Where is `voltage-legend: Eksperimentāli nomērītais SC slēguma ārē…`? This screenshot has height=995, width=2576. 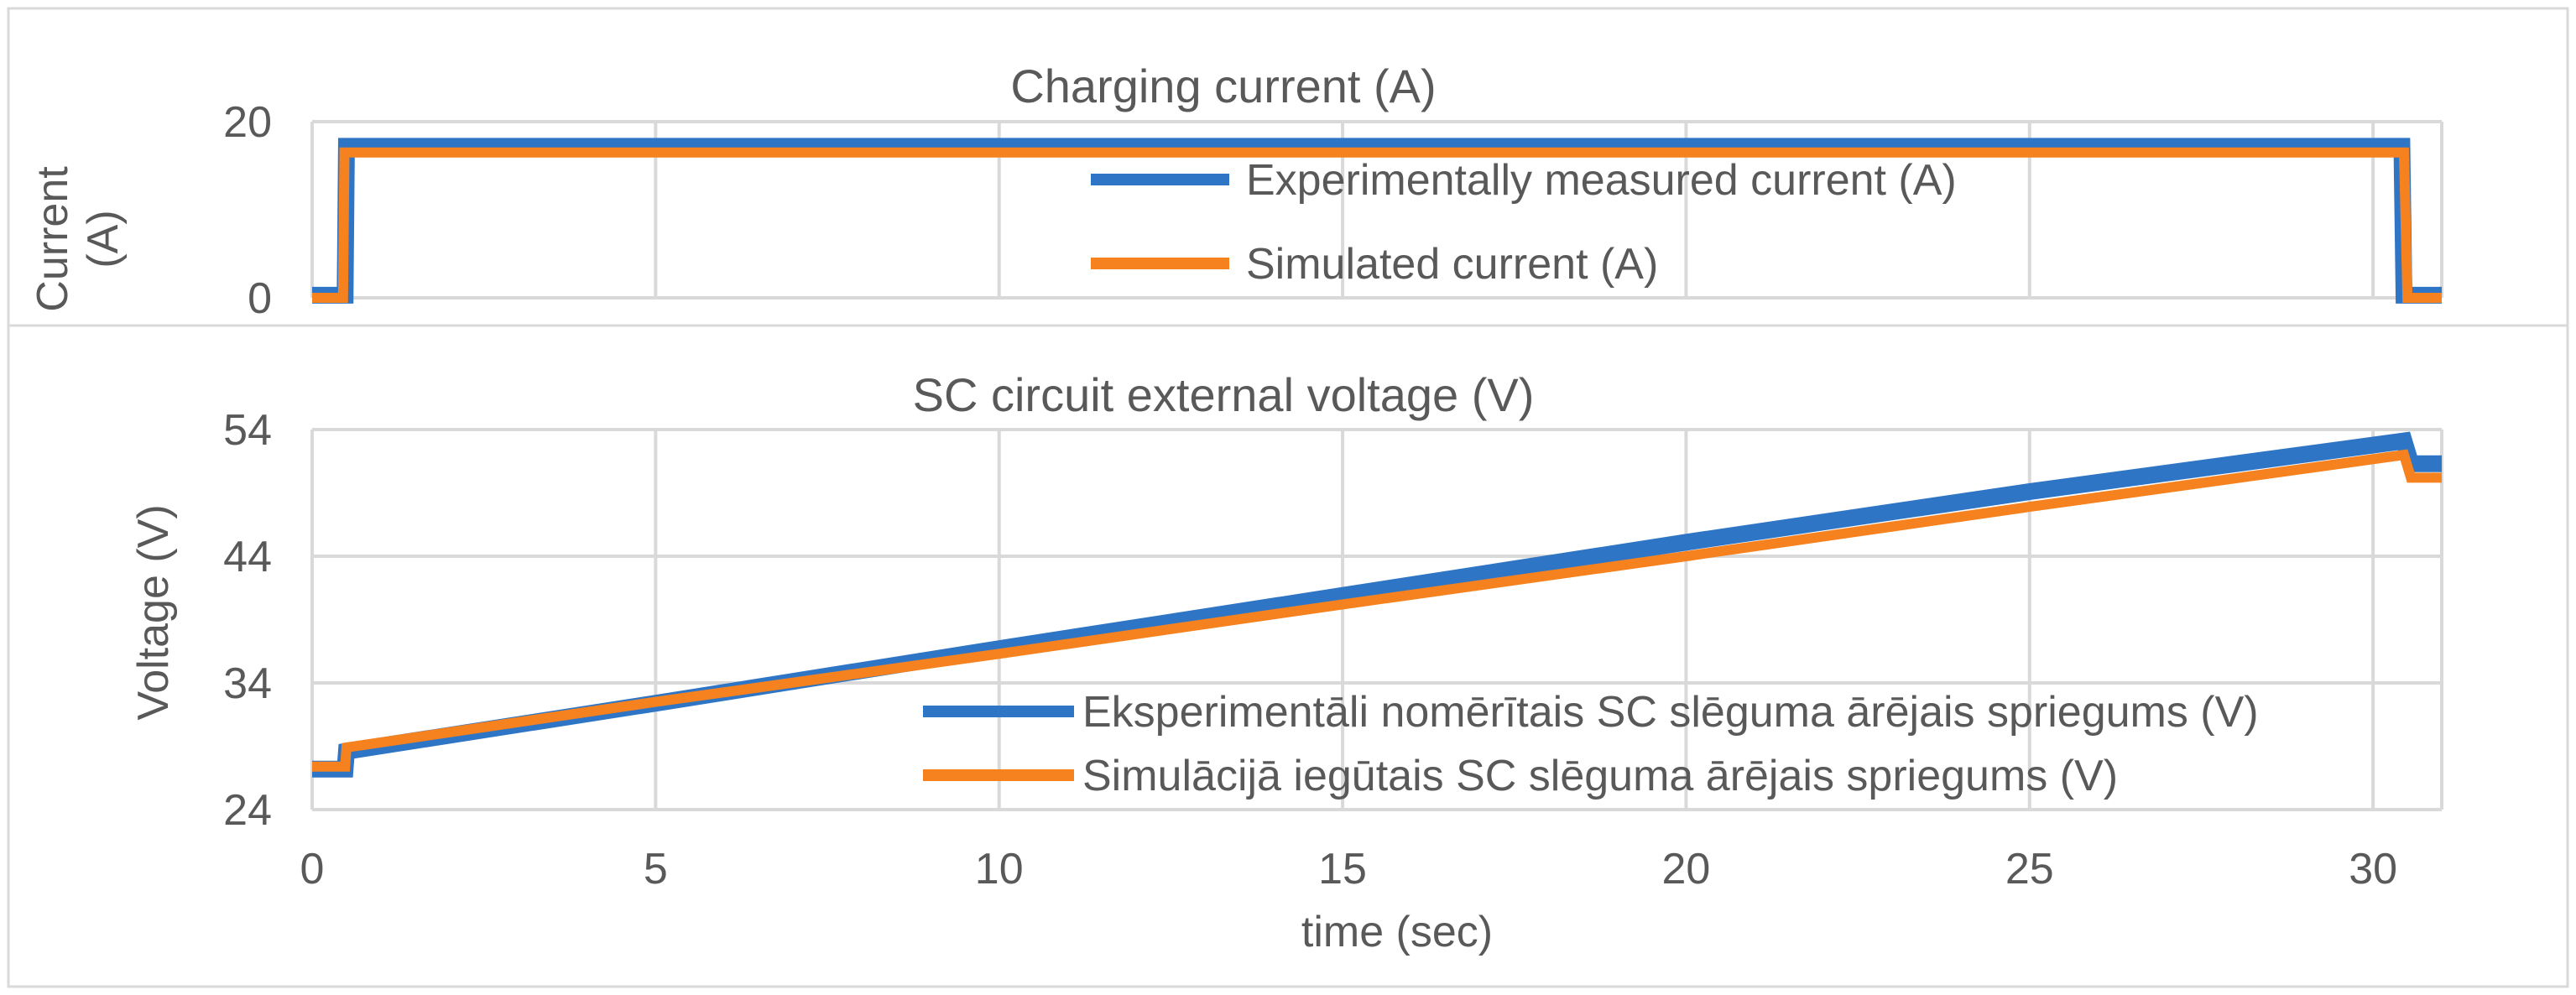
voltage-legend: Eksperimentāli nomērītais SC slēguma ārē… is located at coordinates (1591, 744).